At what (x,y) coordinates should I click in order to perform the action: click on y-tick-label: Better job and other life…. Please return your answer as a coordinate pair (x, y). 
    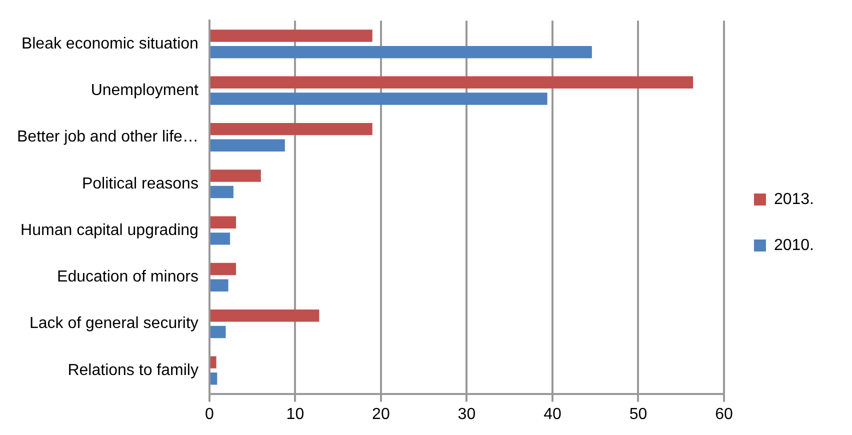
    Looking at the image, I should click on (107, 137).